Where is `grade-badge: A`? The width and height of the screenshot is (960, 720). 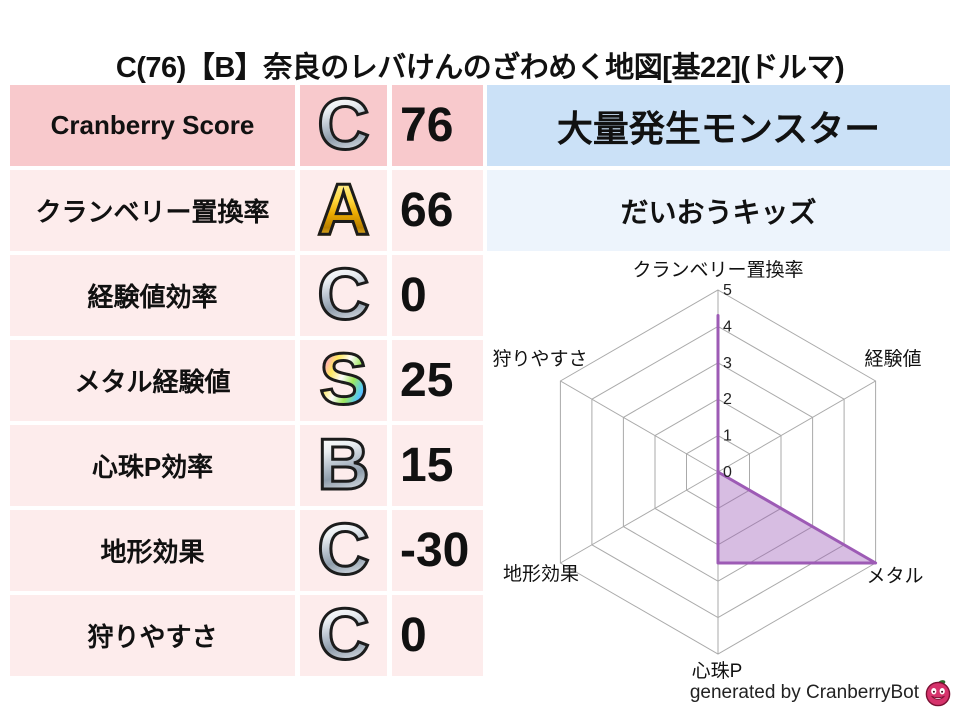 grade-badge: A is located at coordinates (343, 210).